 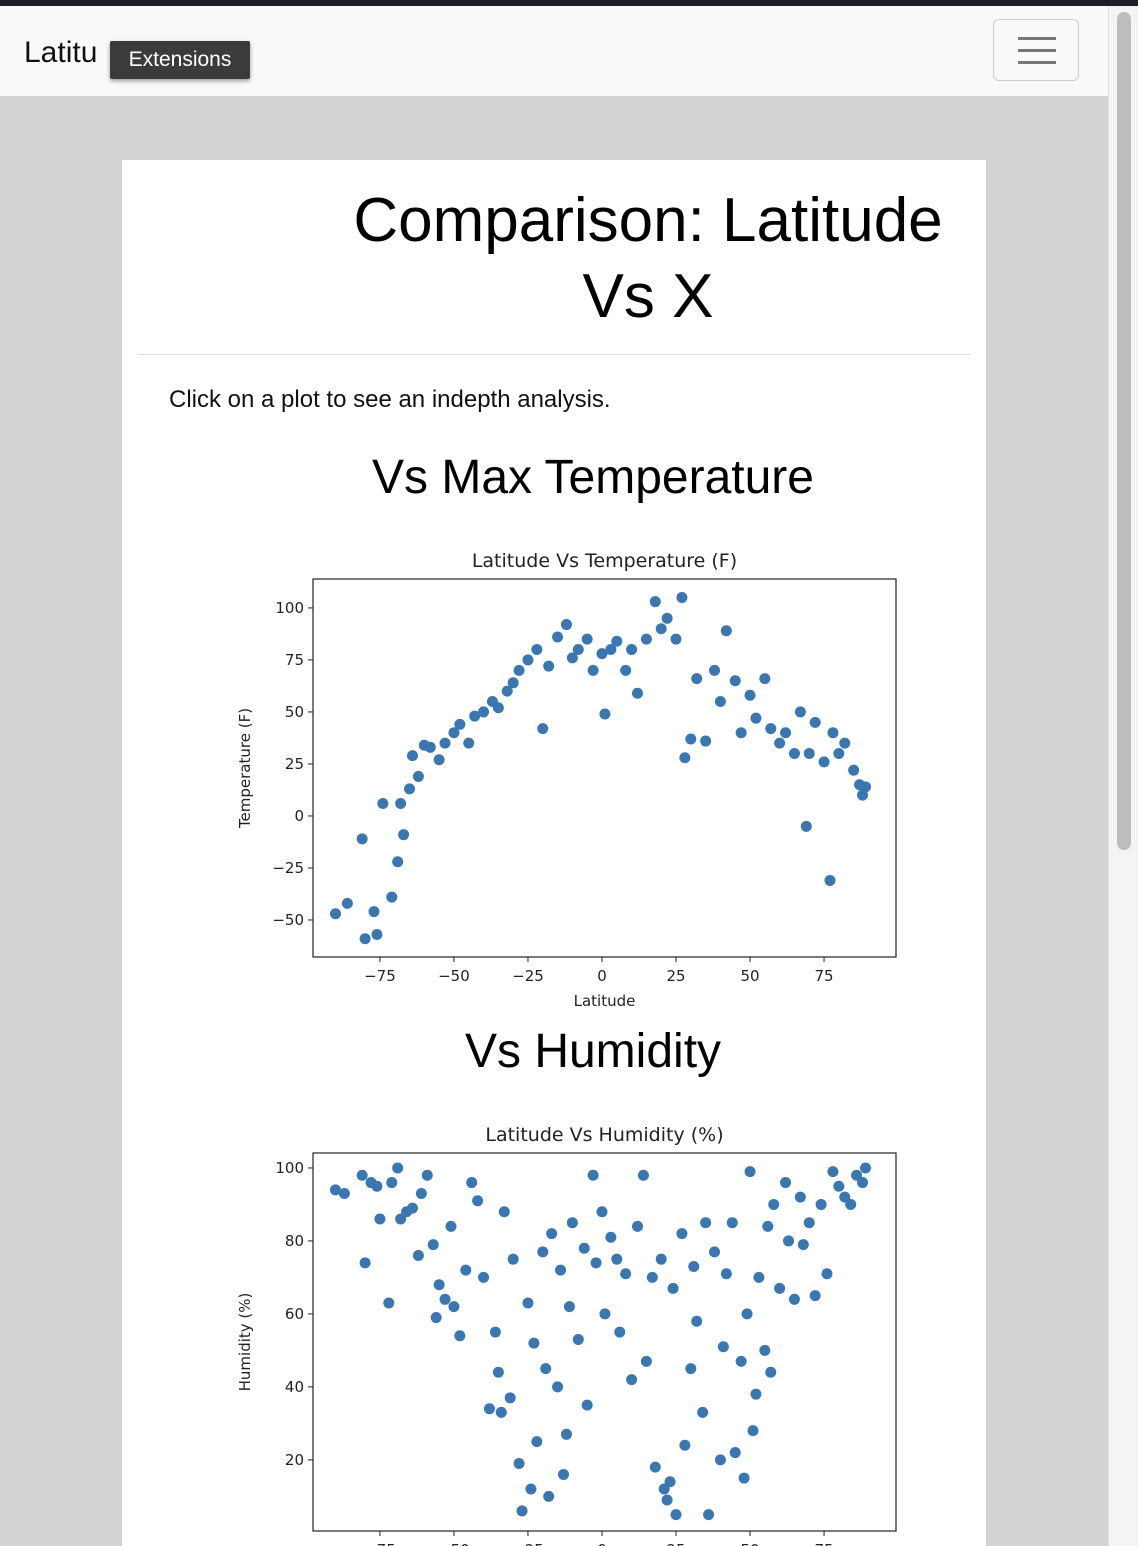 What do you see at coordinates (648, 258) in the screenshot?
I see `page-title: Comparison: Latitude Vs X` at bounding box center [648, 258].